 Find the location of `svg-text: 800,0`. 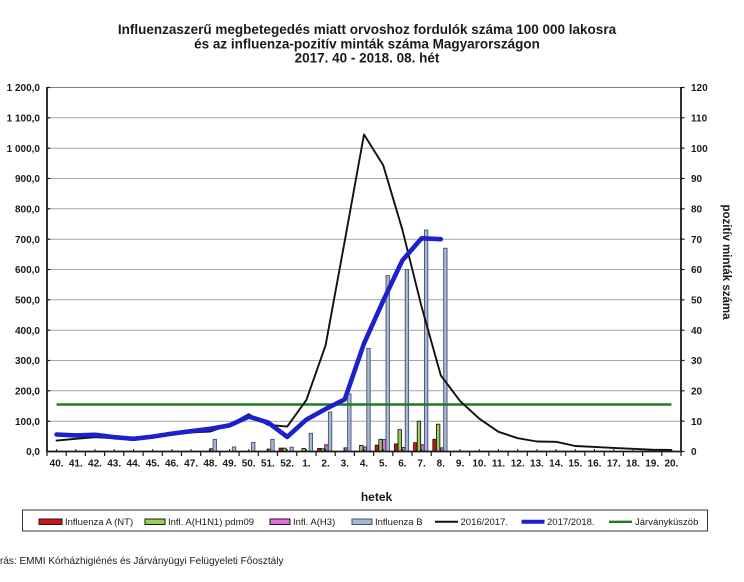

svg-text: 800,0 is located at coordinates (27, 209).